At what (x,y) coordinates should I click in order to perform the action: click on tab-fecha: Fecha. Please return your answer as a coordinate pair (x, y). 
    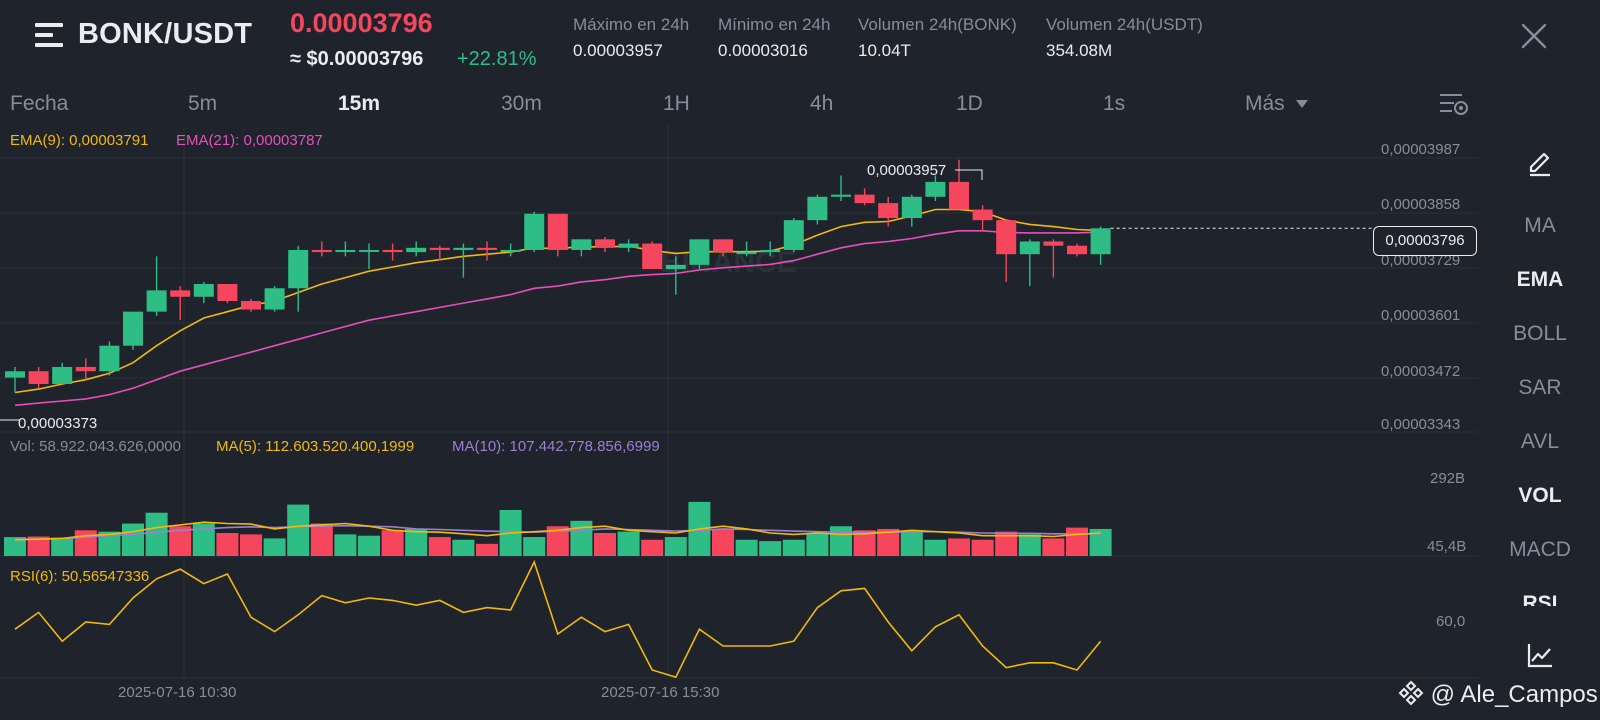
    Looking at the image, I should click on (39, 103).